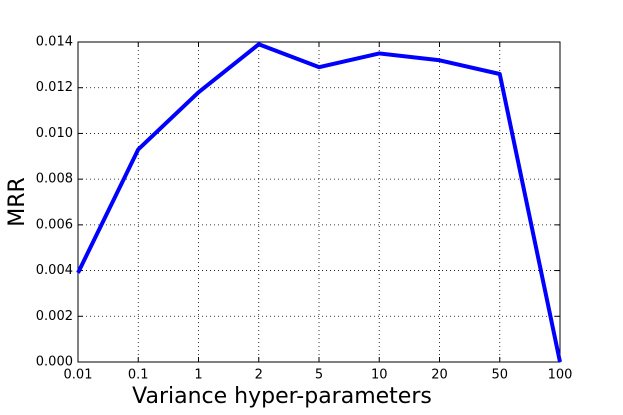 This screenshot has width=623, height=415. I want to click on x-tick-label: 10, so click(379, 375).